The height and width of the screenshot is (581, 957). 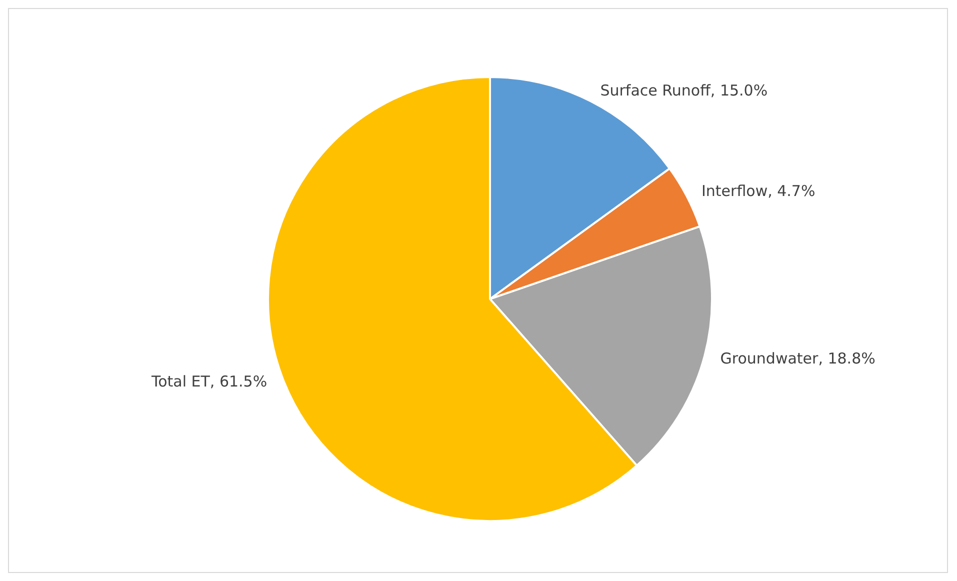 I want to click on slice-label: Total ET, 61.5%, so click(x=209, y=381).